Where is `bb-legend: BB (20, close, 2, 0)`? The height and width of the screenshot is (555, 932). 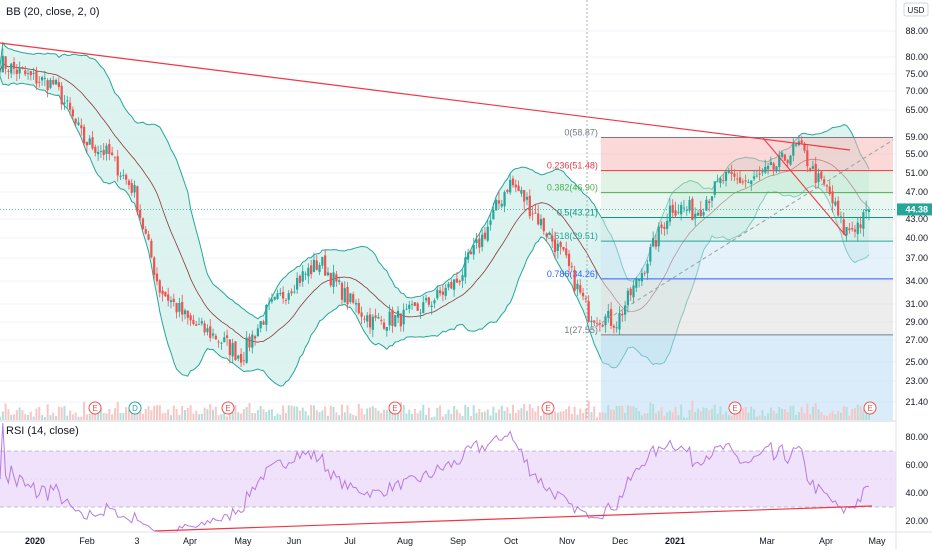
bb-legend: BB (20, close, 2, 0) is located at coordinates (53, 12).